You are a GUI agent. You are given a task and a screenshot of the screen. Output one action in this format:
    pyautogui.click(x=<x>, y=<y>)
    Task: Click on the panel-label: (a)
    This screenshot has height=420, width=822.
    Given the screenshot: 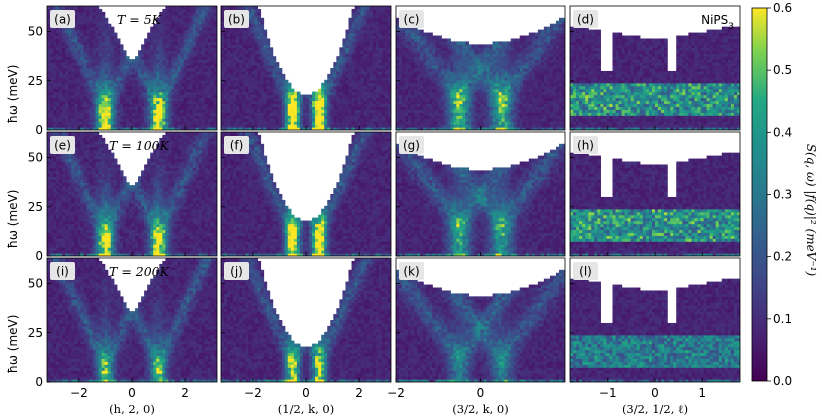 What is the action you would take?
    pyautogui.click(x=62, y=20)
    